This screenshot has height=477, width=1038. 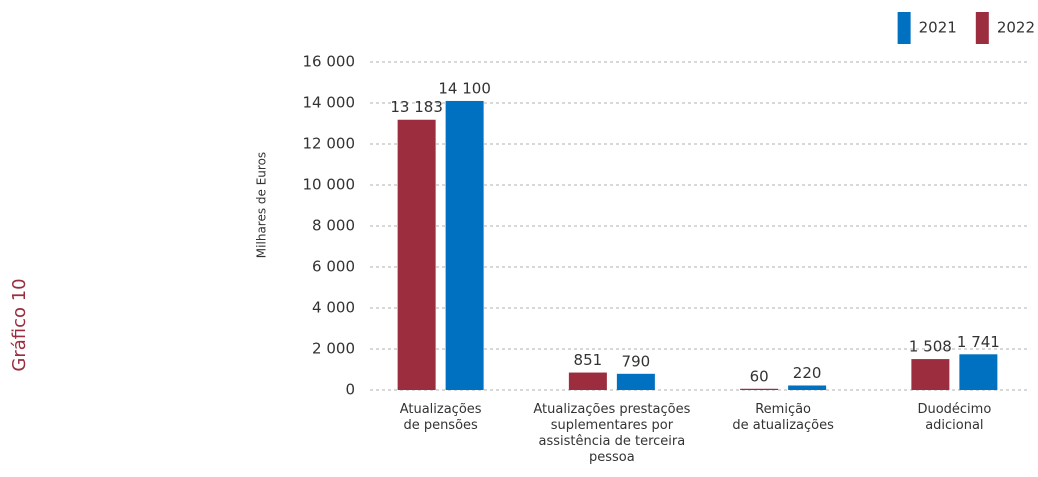 I want to click on legend-label: 2022, so click(x=1016, y=28).